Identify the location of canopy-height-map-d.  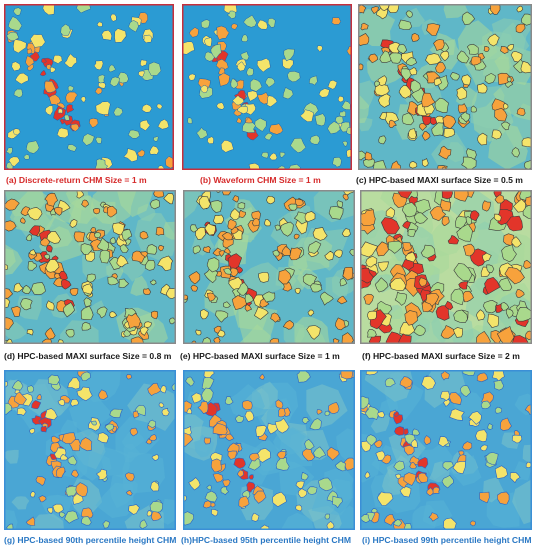
(90, 267).